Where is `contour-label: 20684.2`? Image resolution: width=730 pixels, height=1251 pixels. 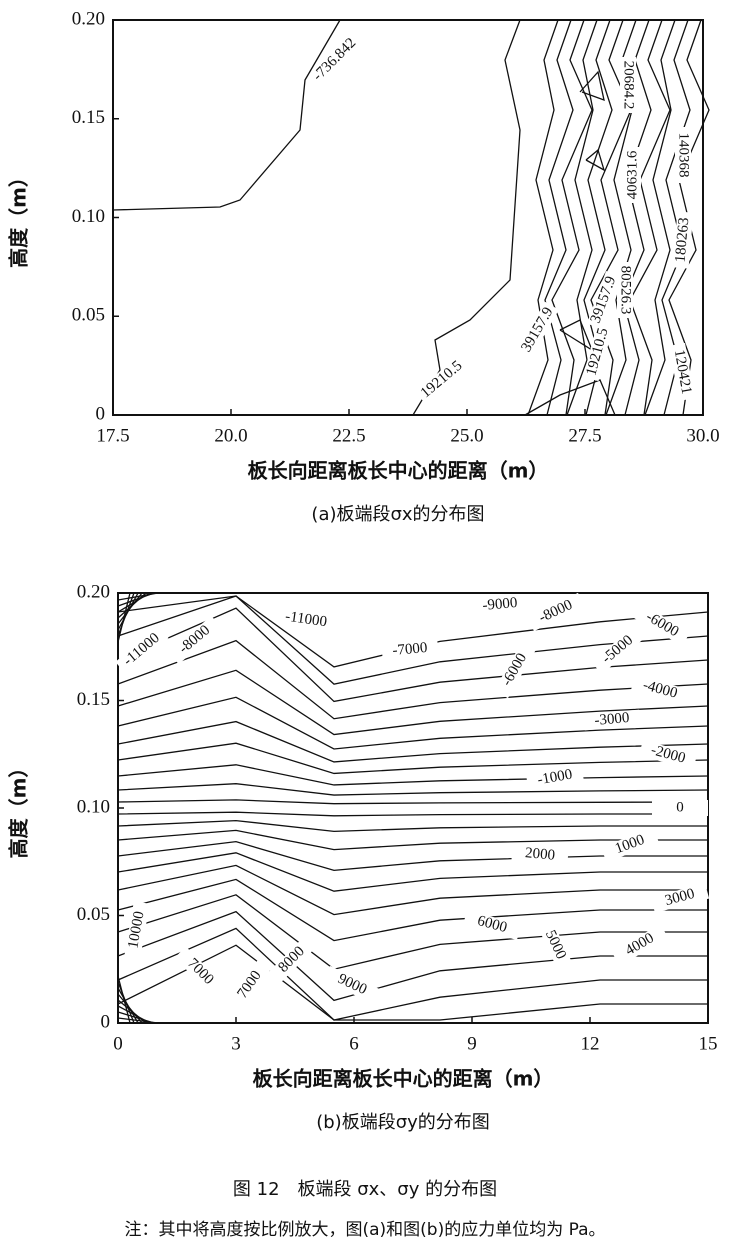
contour-label: 20684.2 is located at coordinates (629, 85).